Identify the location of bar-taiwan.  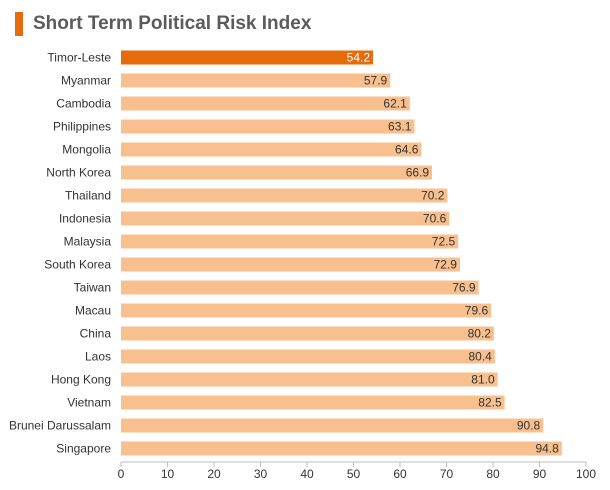
(300, 287).